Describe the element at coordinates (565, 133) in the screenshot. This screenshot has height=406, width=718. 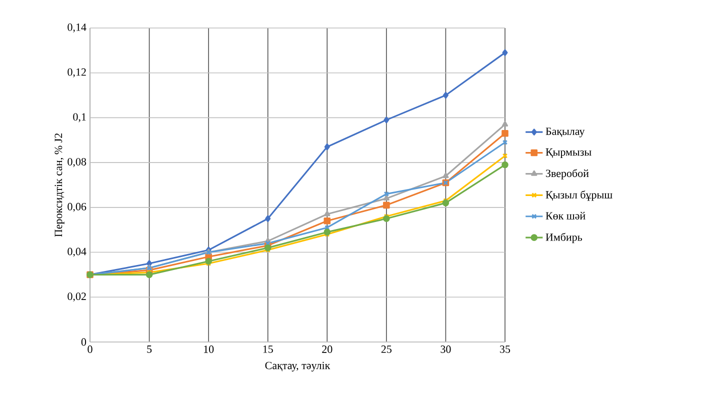
I see `legend-label: Бақылау` at that location.